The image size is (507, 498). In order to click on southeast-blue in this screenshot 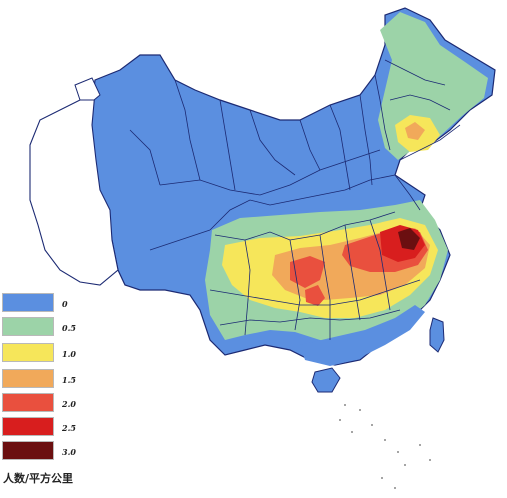, I will do `click(362, 335)`.